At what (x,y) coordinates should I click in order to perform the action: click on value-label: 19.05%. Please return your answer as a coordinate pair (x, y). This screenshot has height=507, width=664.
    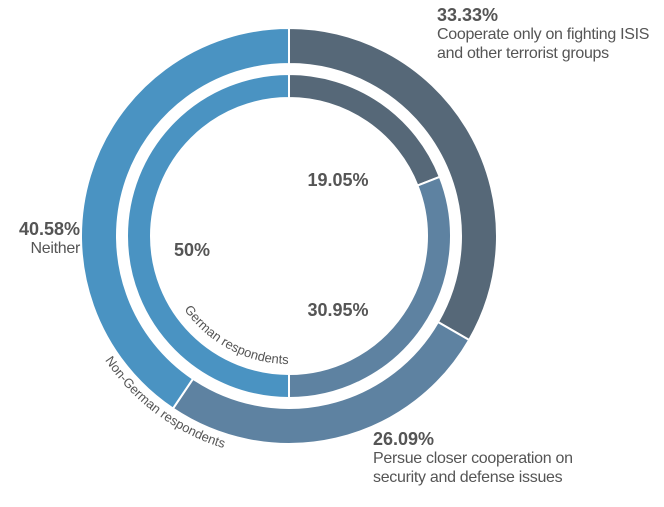
    Looking at the image, I should click on (337, 180).